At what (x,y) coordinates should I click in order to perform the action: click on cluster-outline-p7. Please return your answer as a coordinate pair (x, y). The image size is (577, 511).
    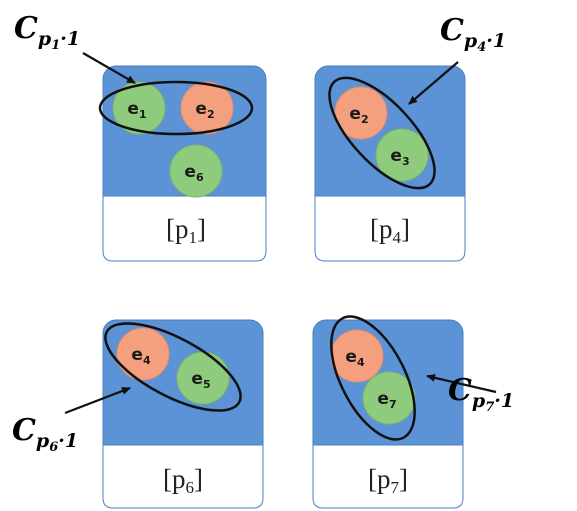
    Looking at the image, I should click on (373, 378).